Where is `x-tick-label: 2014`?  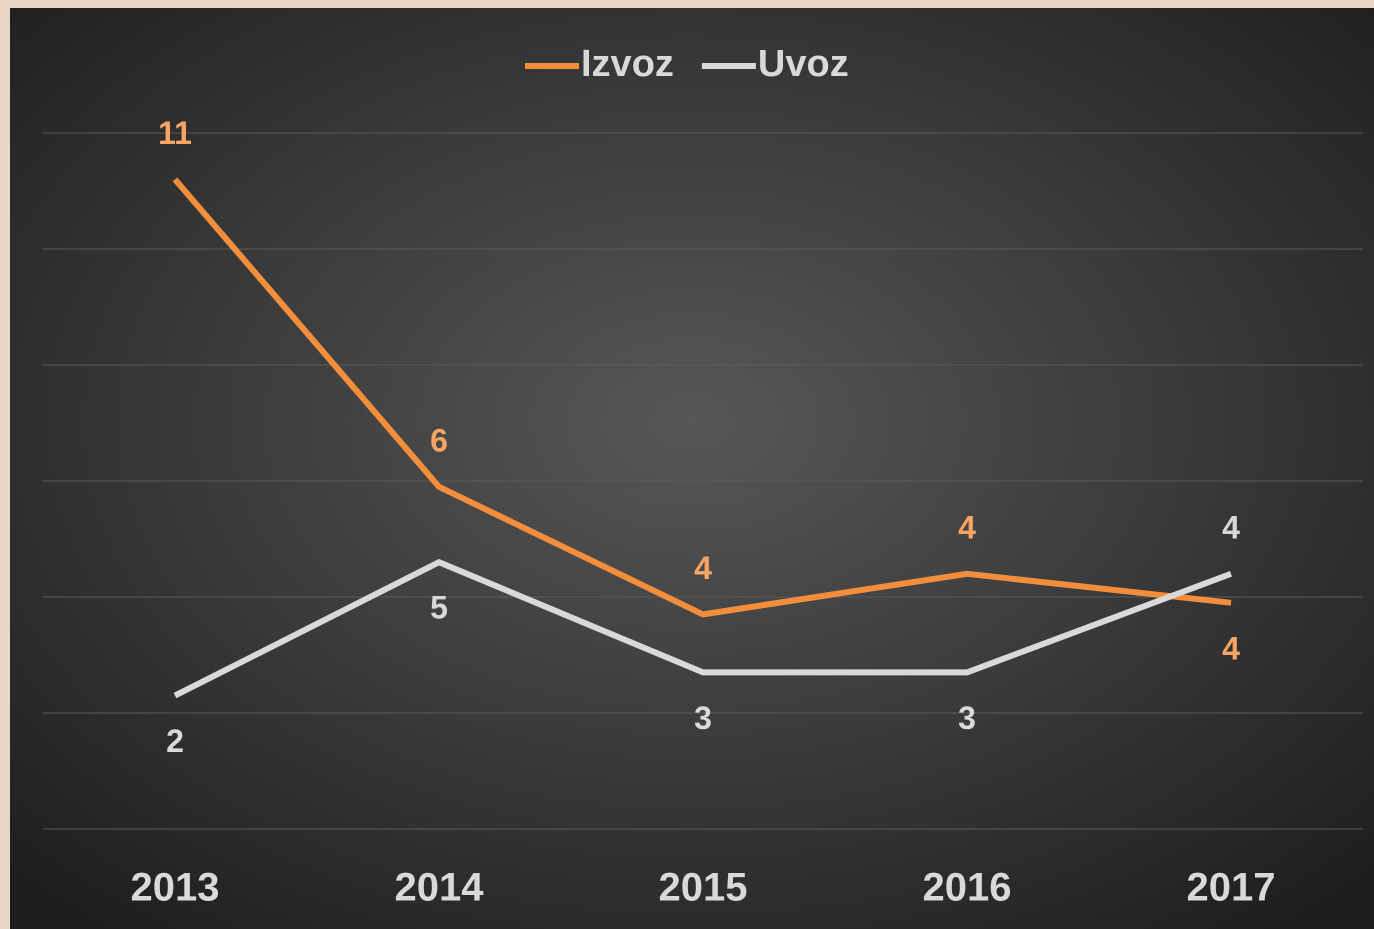 x-tick-label: 2014 is located at coordinates (440, 888).